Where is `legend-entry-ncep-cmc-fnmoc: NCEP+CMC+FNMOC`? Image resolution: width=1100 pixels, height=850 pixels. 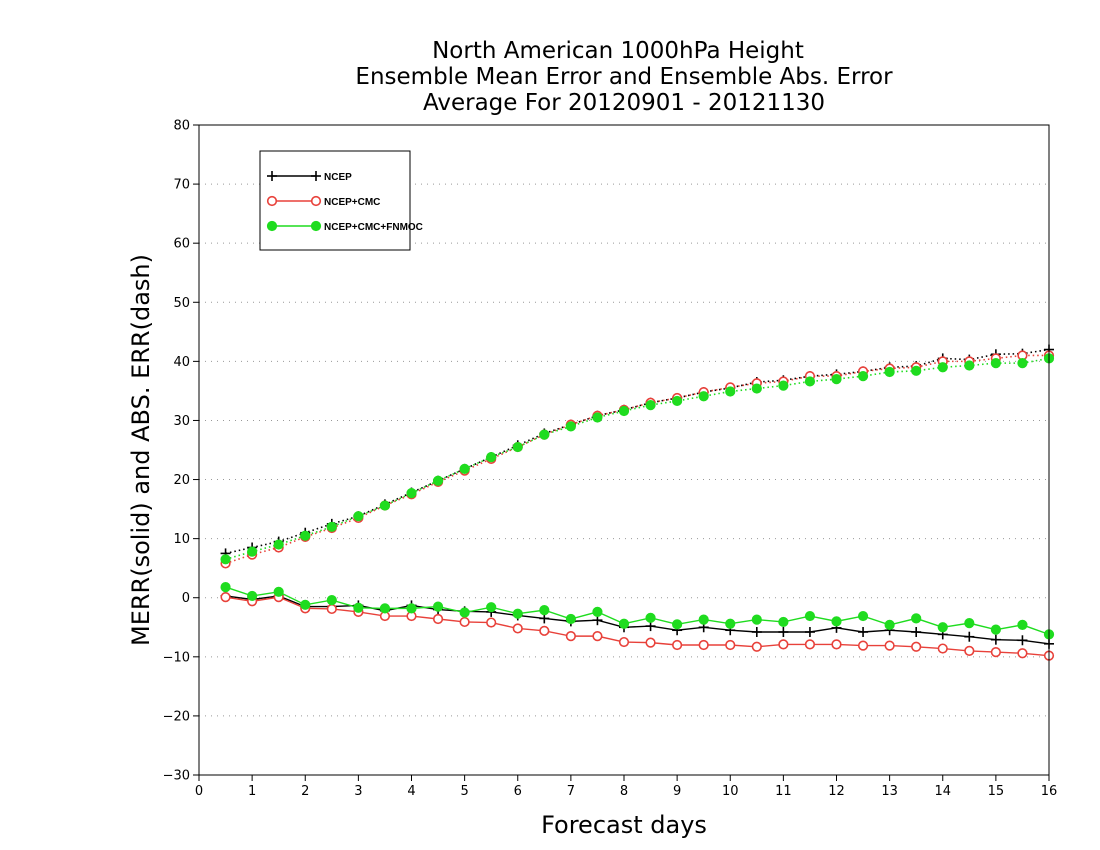
legend-entry-ncep-cmc-fnmoc: NCEP+CMC+FNMOC is located at coordinates (344, 226).